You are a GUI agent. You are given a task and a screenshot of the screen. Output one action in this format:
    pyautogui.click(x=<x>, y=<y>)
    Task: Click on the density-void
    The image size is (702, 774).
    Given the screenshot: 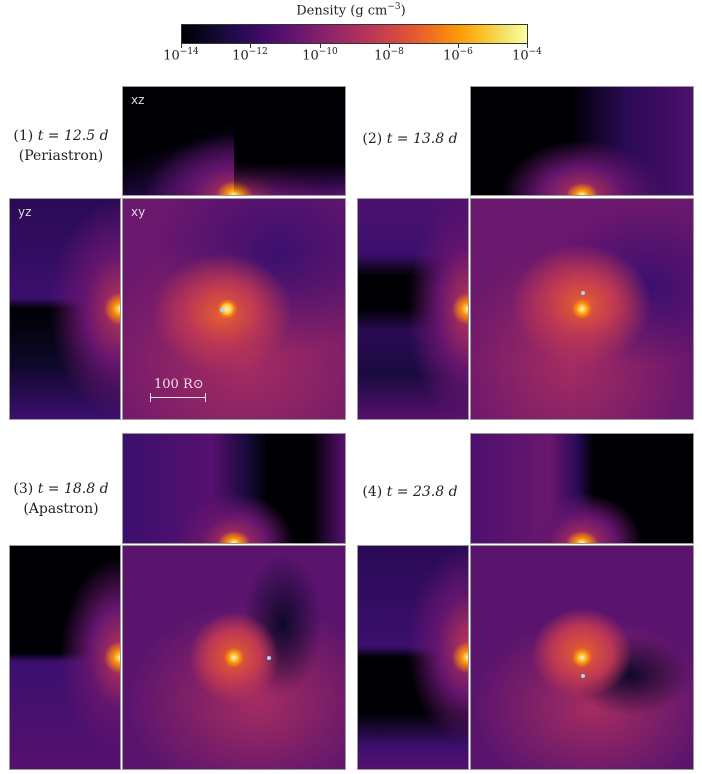 What is the action you would take?
    pyautogui.click(x=289, y=141)
    